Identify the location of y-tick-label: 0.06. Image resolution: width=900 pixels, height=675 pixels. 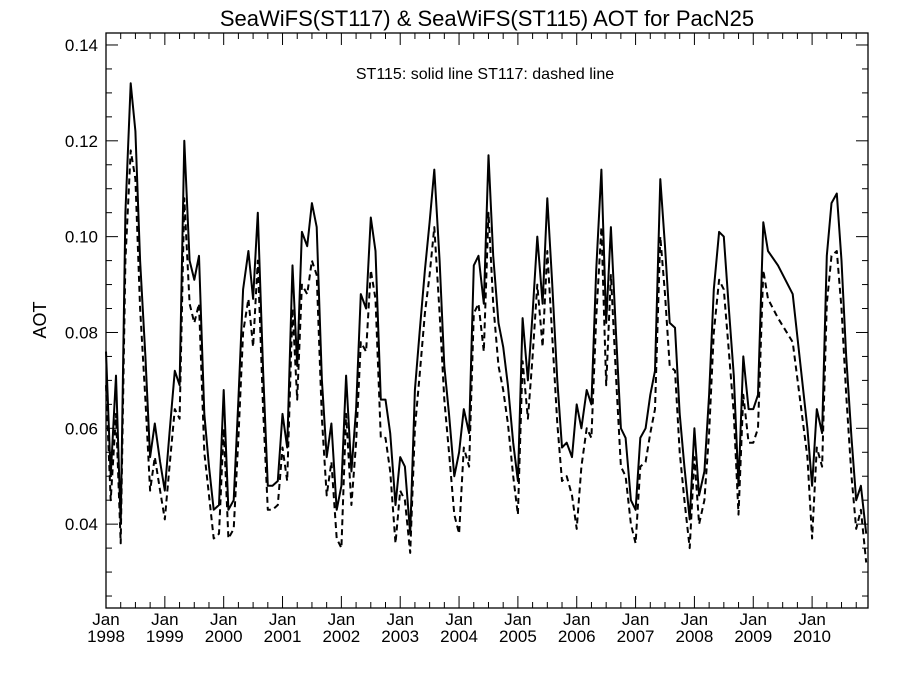
(81, 428).